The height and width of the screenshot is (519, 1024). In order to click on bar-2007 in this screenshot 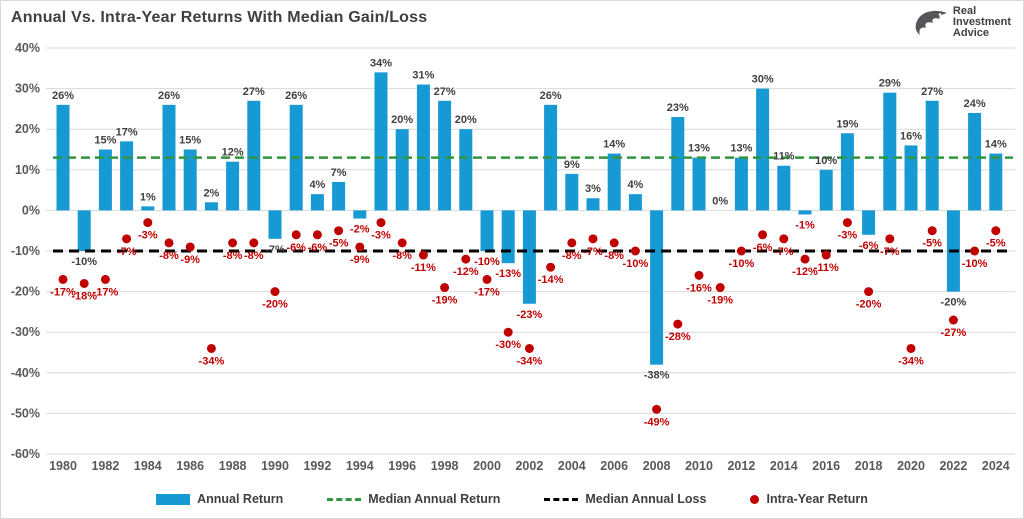, I will do `click(635, 202)`.